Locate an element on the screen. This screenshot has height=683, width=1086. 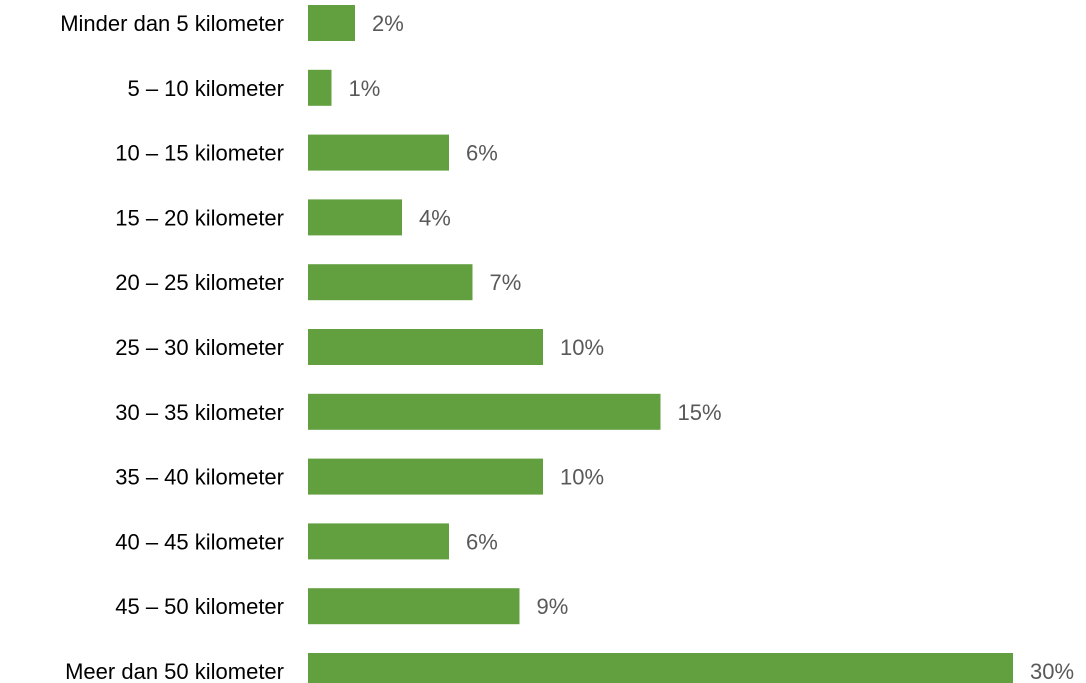
category-label: 30 – 35 kilometer is located at coordinates (199, 412).